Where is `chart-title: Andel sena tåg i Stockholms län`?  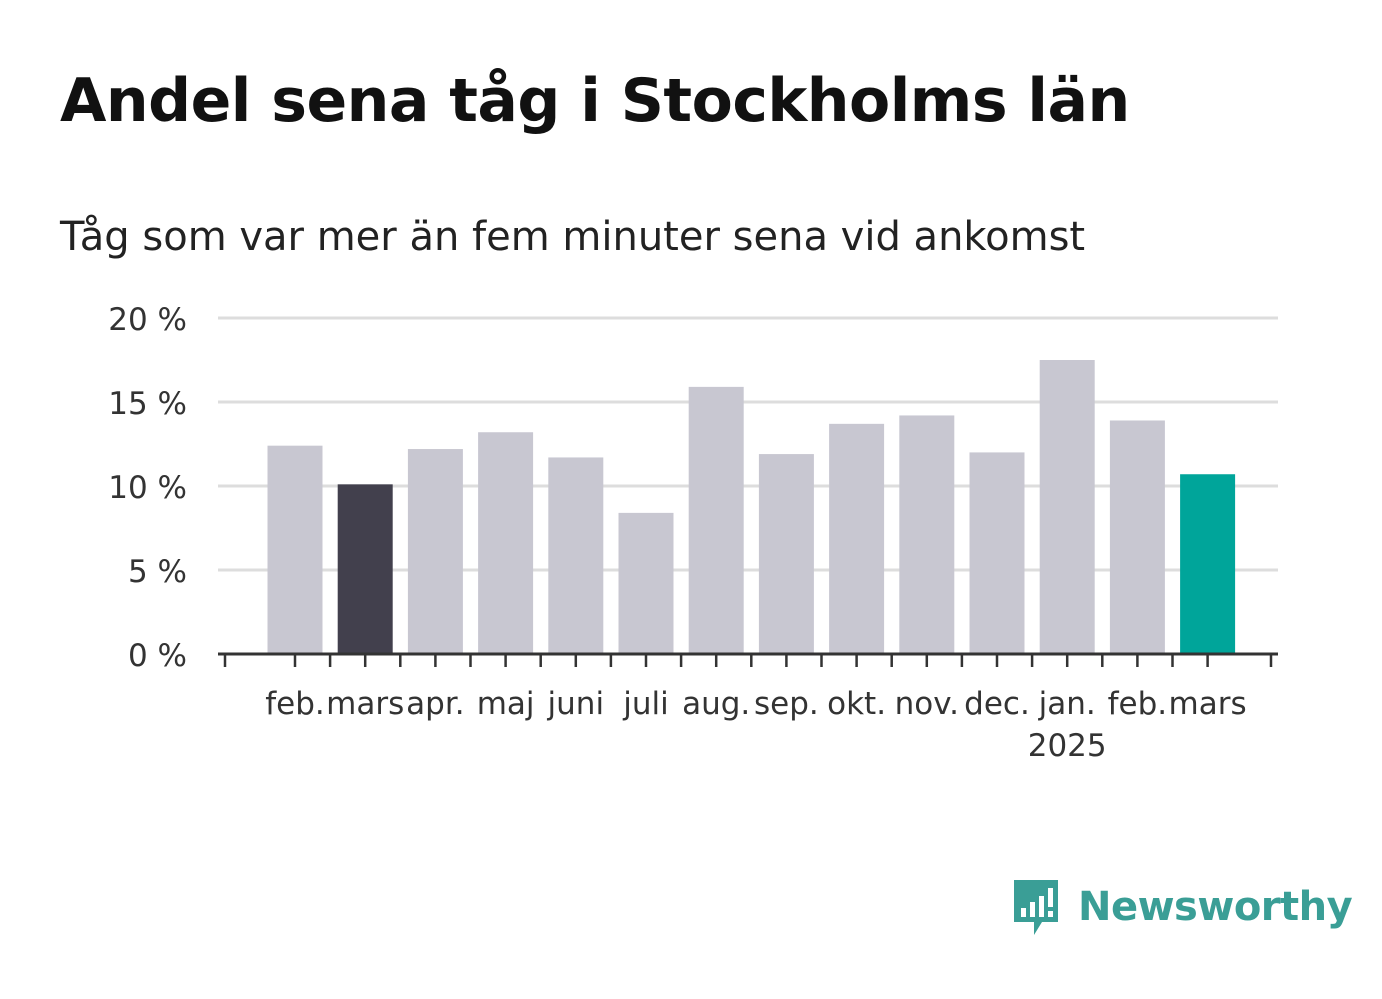 chart-title: Andel sena tåg i Stockholms län is located at coordinates (595, 101).